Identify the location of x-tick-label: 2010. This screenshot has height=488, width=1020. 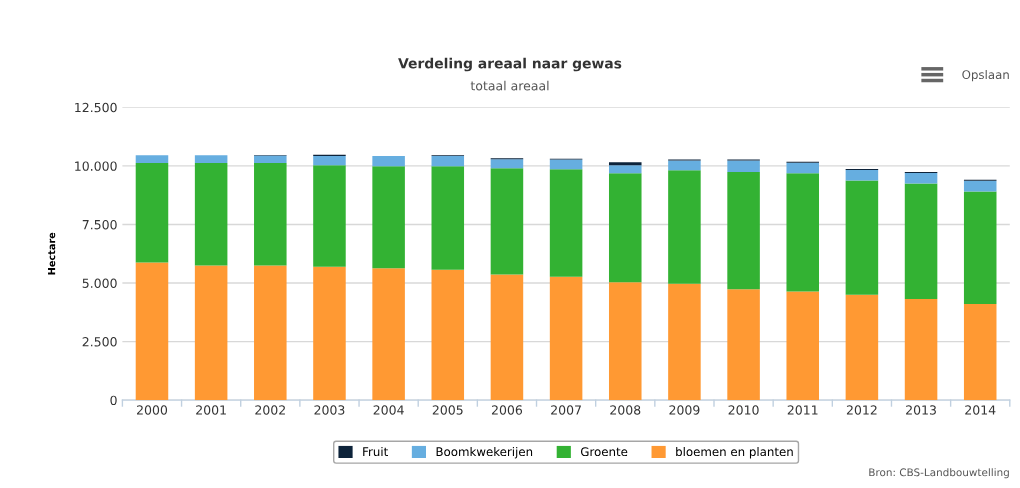
(743, 410).